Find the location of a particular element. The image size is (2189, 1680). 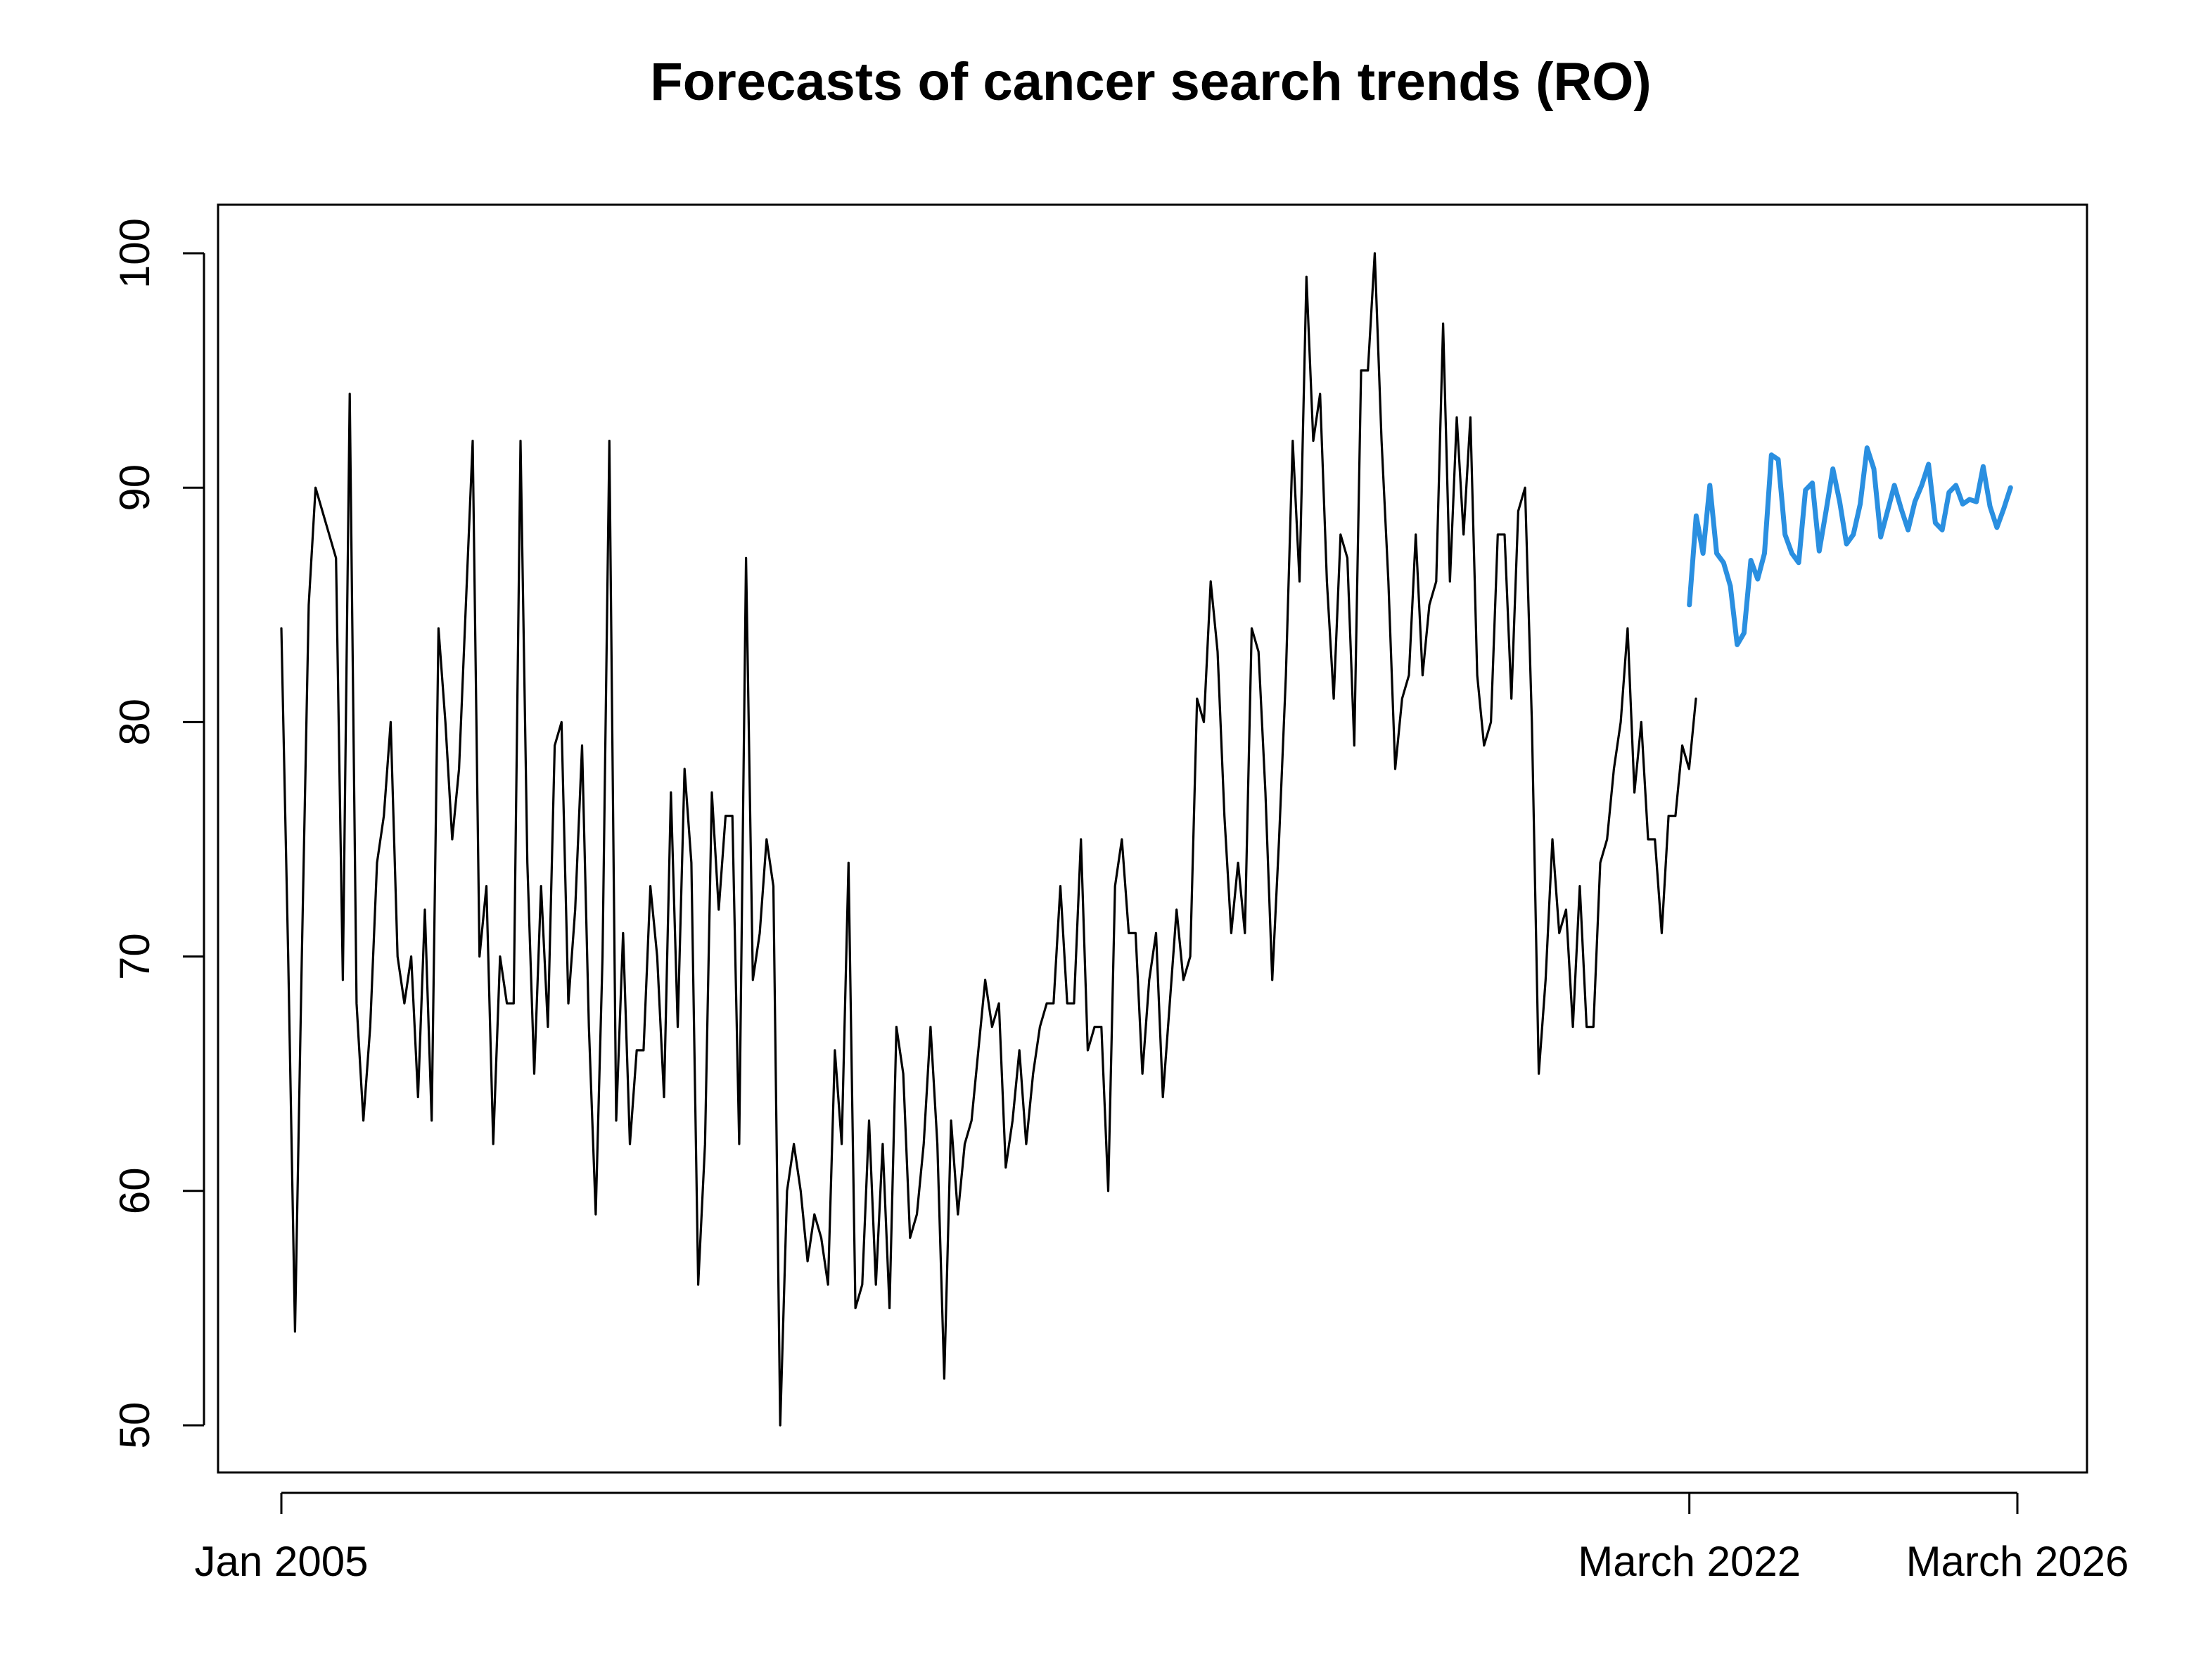

y-tick-label: 100 is located at coordinates (135, 253).